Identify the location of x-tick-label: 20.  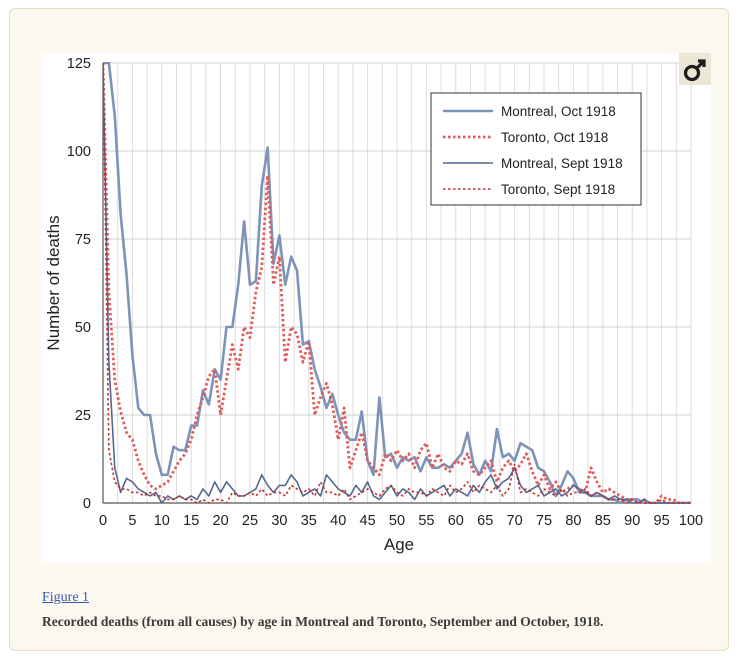
(221, 521).